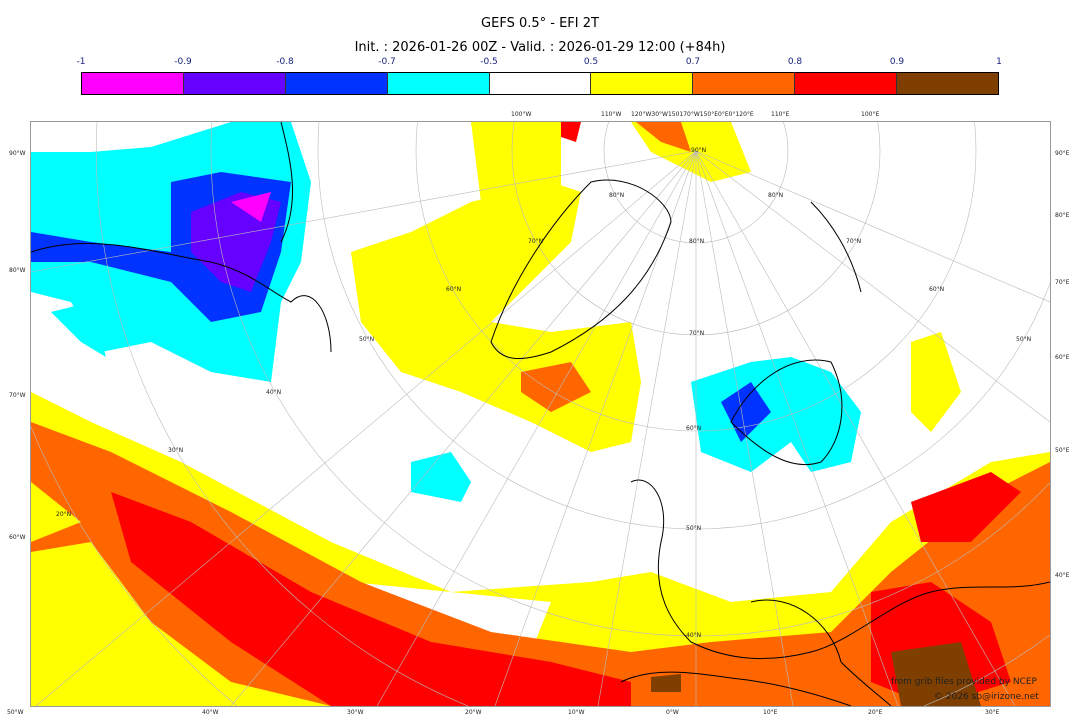 The height and width of the screenshot is (718, 1080). What do you see at coordinates (986, 697) in the screenshot?
I see `copyright-credit: © 2026 sb@irizone.net` at bounding box center [986, 697].